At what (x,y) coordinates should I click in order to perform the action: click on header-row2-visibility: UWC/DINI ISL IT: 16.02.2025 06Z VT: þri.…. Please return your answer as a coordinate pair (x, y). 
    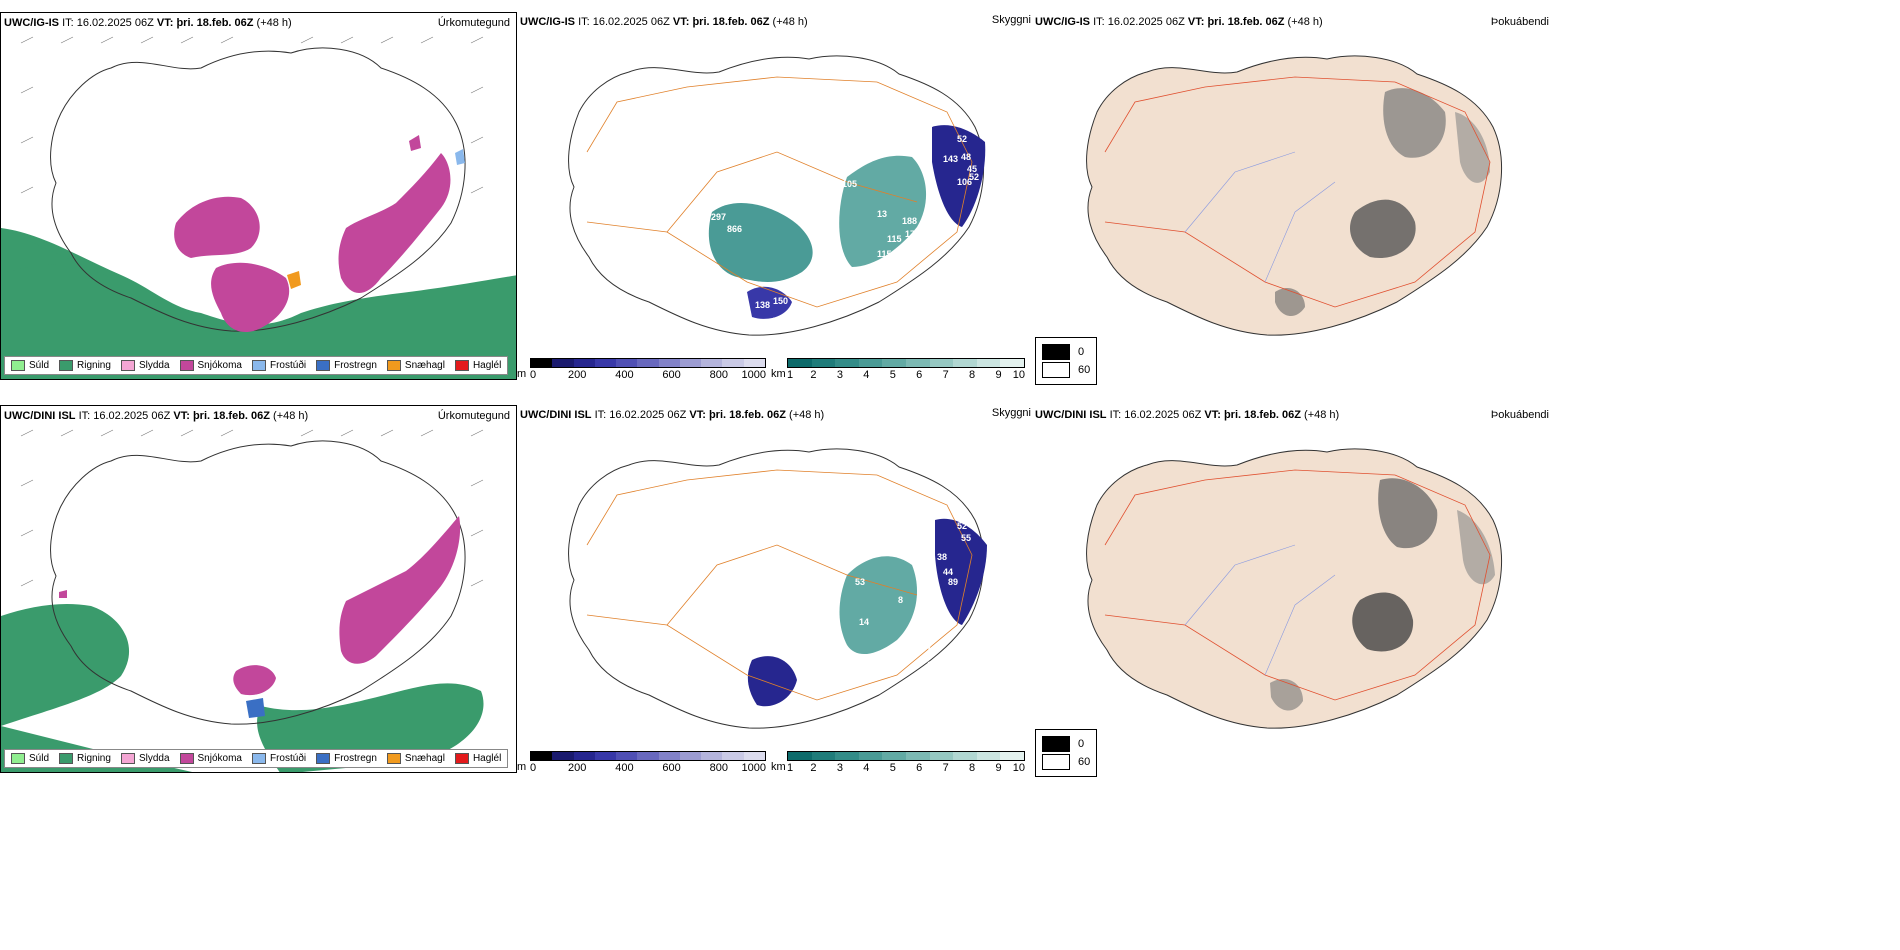
    Looking at the image, I should click on (672, 415).